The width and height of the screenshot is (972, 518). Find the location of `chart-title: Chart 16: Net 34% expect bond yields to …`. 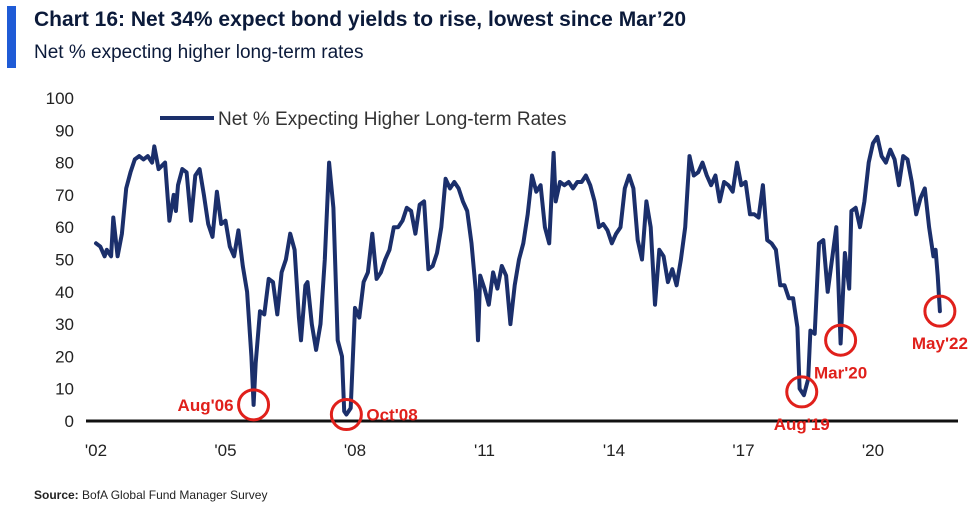

chart-title: Chart 16: Net 34% expect bond yields to … is located at coordinates (360, 19).